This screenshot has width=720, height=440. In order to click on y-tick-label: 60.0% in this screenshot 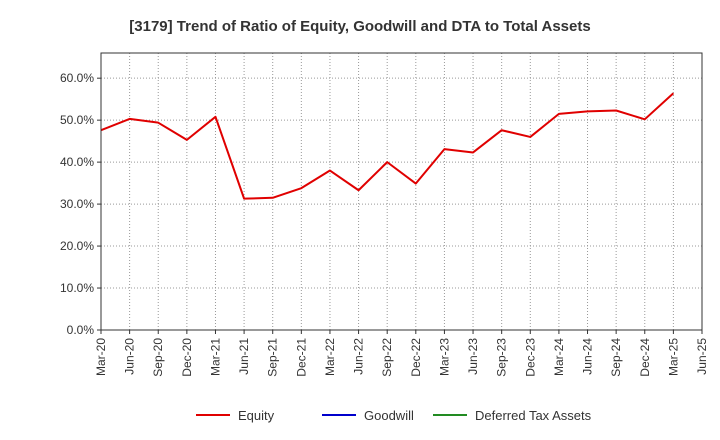, I will do `click(77, 78)`.